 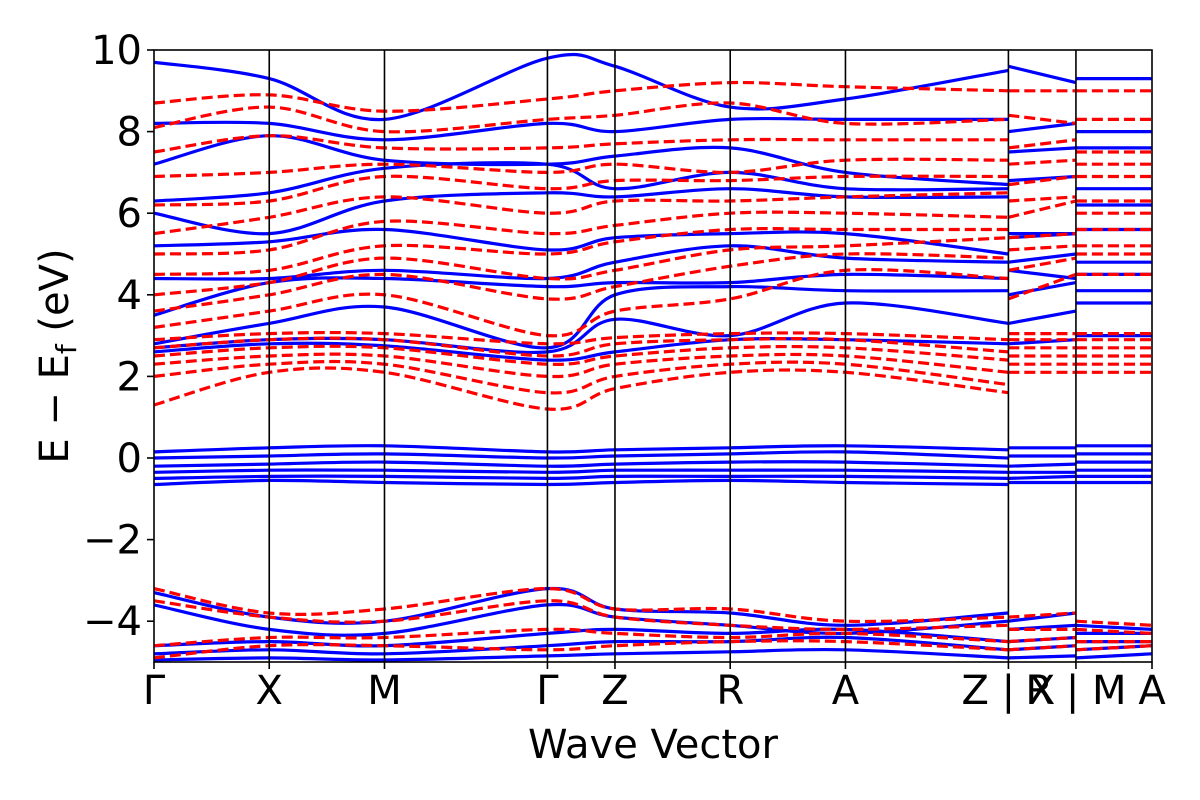 What do you see at coordinates (1009, 691) in the screenshot?
I see `x-tick-label: Z | X` at bounding box center [1009, 691].